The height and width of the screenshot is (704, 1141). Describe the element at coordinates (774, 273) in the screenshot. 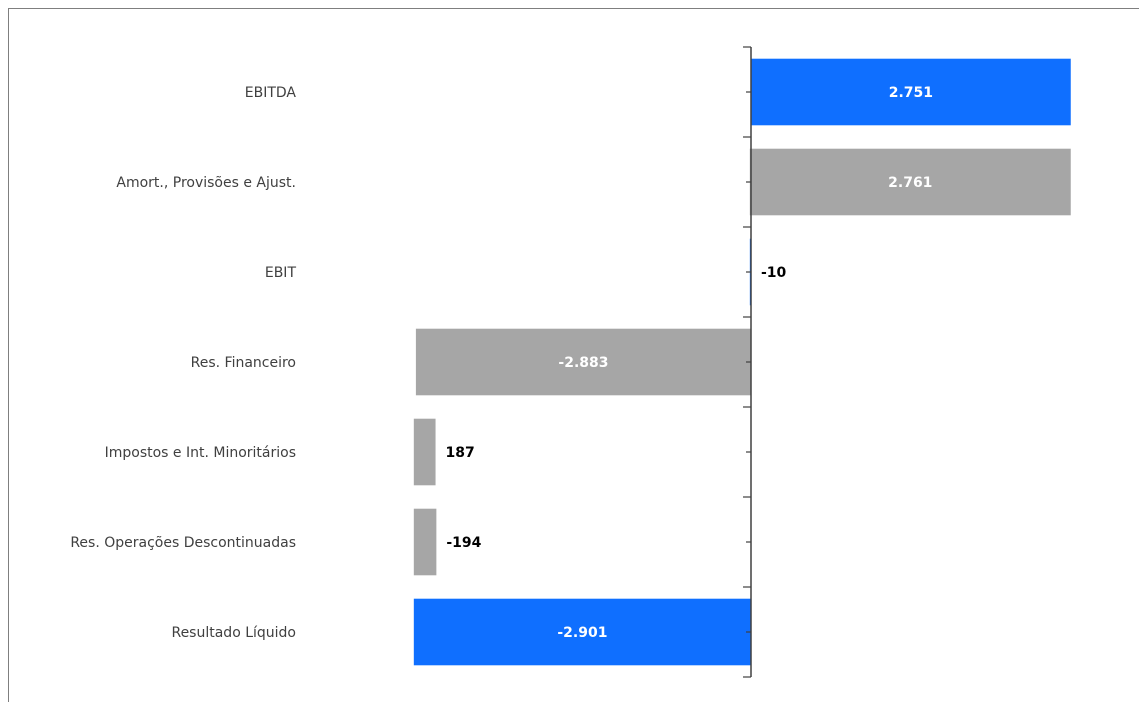

I see `value-label: -10` at that location.